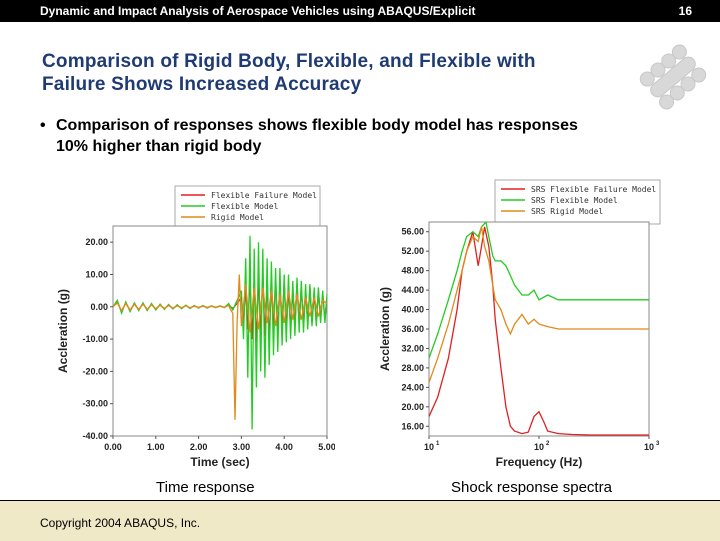  Describe the element at coordinates (205, 487) in the screenshot. I see `caption-time-response: Time response` at that location.